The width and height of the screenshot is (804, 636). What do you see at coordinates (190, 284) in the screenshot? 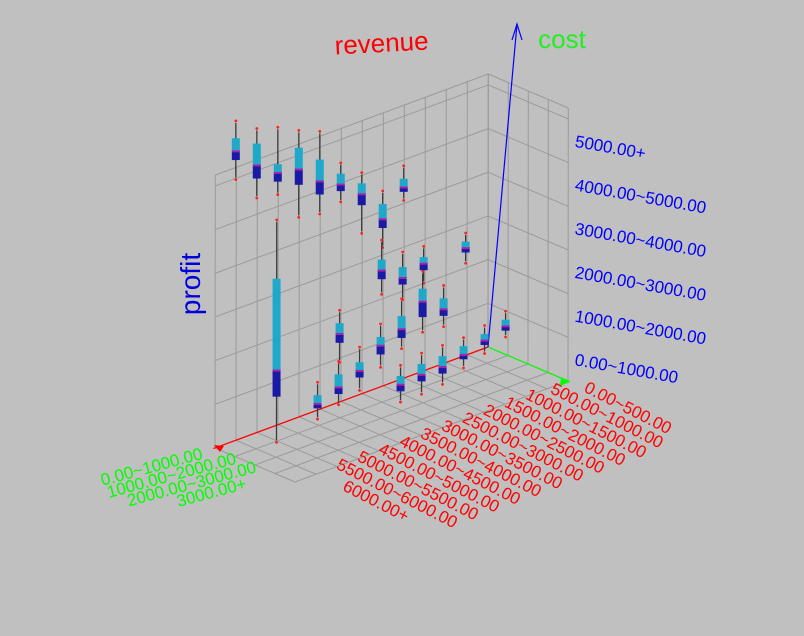
I see `y-axis-label: profit` at bounding box center [190, 284].